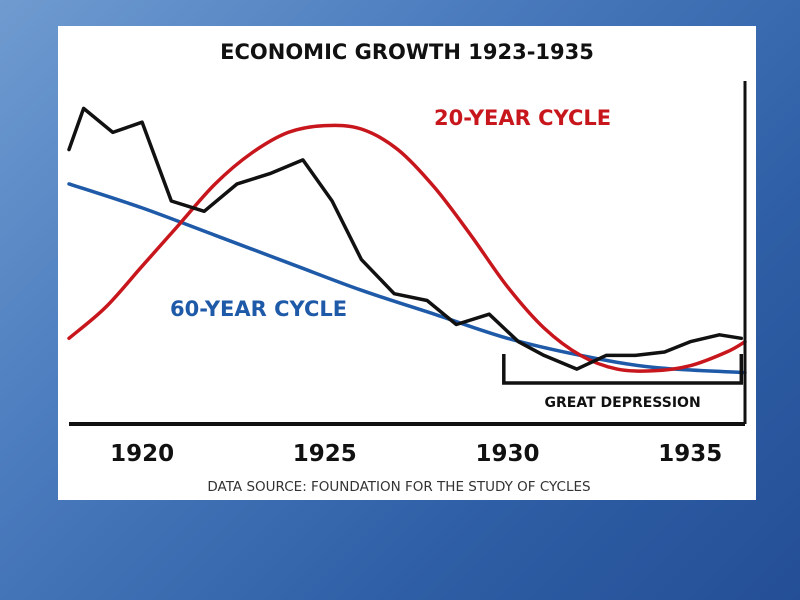 Image resolution: width=800 pixels, height=600 pixels. Describe the element at coordinates (416, 454) in the screenshot. I see `x-tick-labels: 1920 1925 1930 1935` at that location.